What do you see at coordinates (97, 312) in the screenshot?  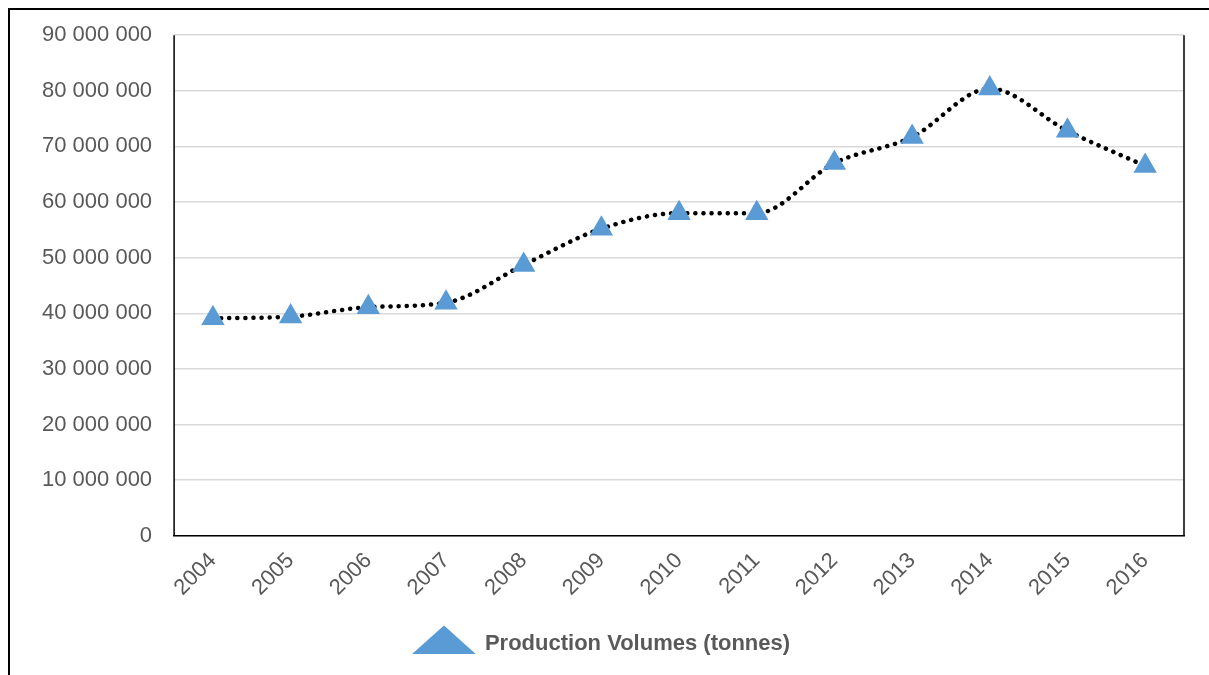 I see `y-tick-label: 40 000 000` at bounding box center [97, 312].